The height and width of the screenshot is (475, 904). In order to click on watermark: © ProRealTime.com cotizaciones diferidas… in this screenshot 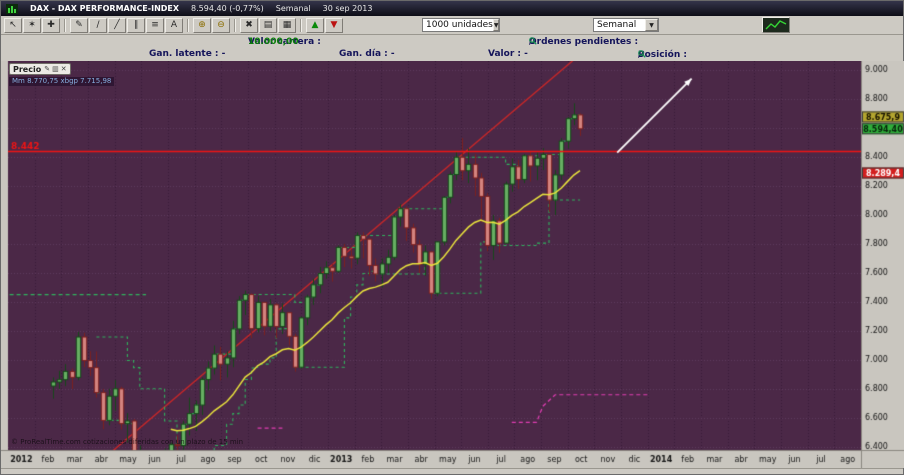, I will do `click(127, 442)`.